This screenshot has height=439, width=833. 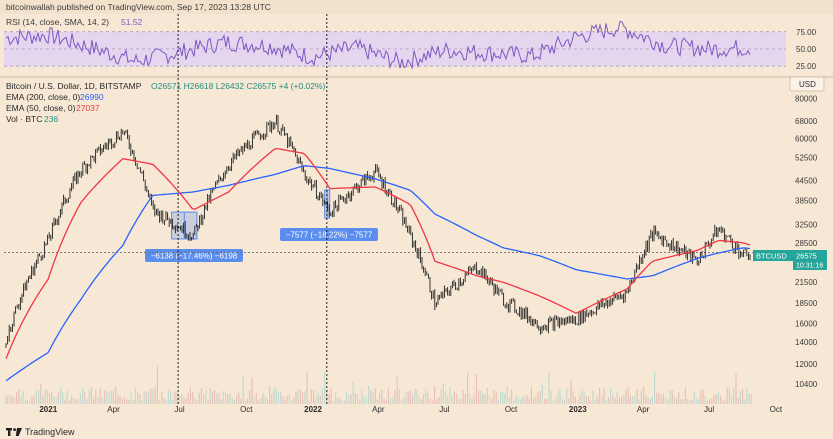 I want to click on price-tag-value: 26575, so click(x=806, y=256).